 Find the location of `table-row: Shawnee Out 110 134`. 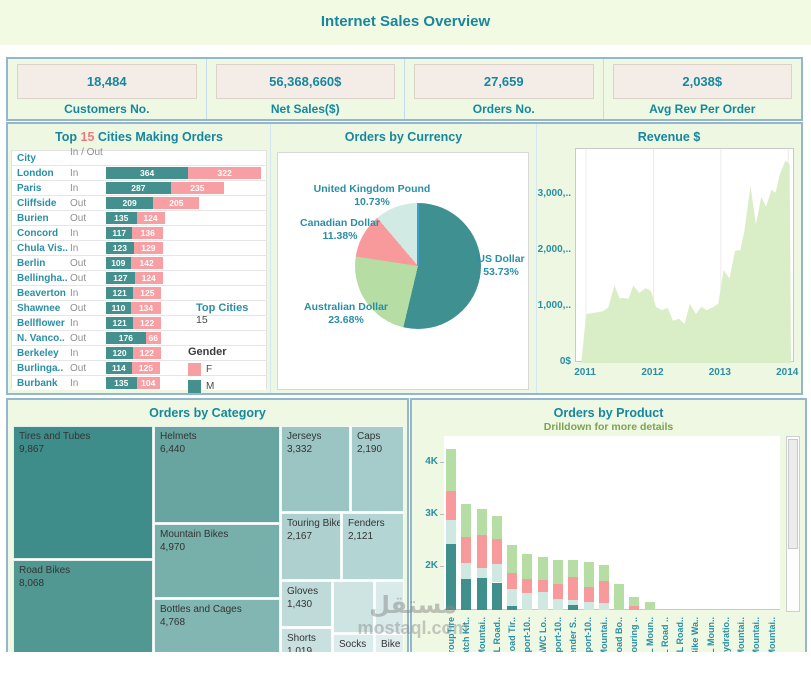

table-row: Shawnee Out 110 134 is located at coordinates (139, 307).